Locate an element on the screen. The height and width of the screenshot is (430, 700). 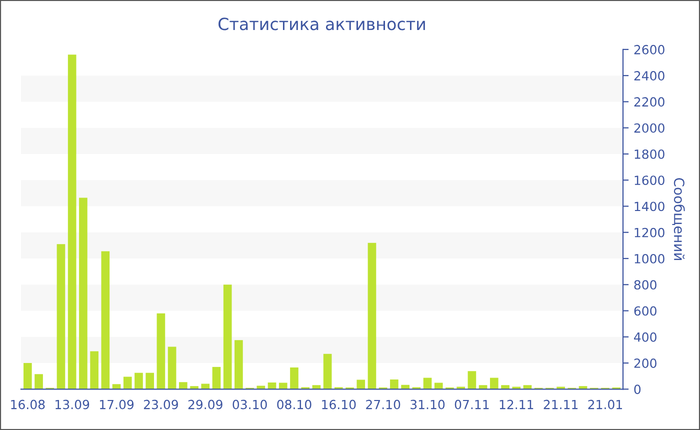
y-tick-label: 0 is located at coordinates (637, 389).